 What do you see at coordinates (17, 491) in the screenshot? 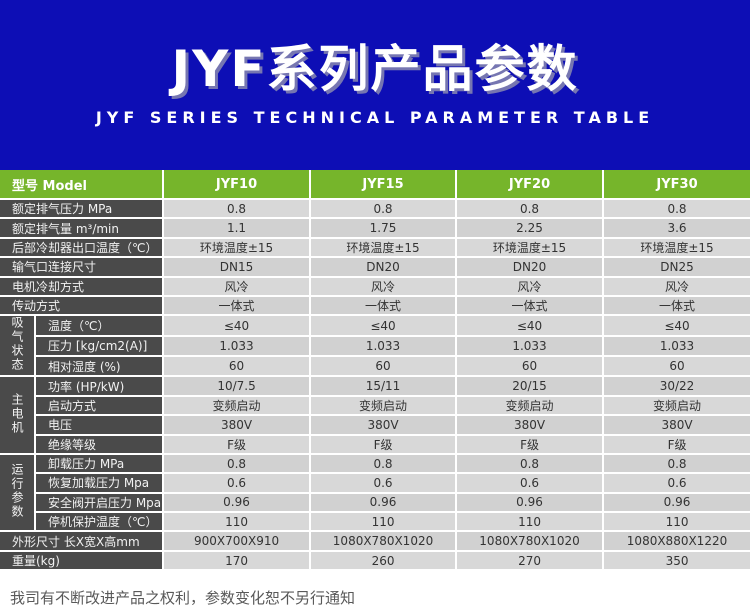
I see `group-label-text: 运行参数` at bounding box center [17, 491].